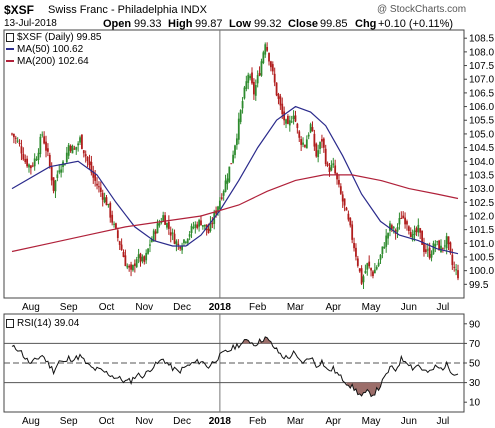  What do you see at coordinates (258, 307) in the screenshot?
I see `x-tick-label: Feb` at bounding box center [258, 307].